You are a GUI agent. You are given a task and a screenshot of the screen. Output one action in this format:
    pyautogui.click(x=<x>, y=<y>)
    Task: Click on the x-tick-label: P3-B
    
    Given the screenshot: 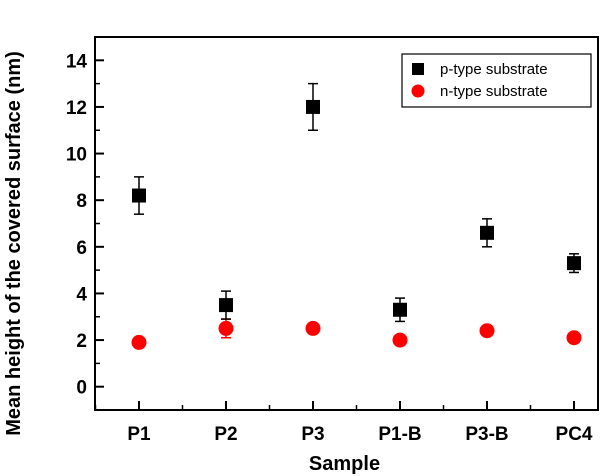 What is the action you would take?
    pyautogui.click(x=486, y=434)
    